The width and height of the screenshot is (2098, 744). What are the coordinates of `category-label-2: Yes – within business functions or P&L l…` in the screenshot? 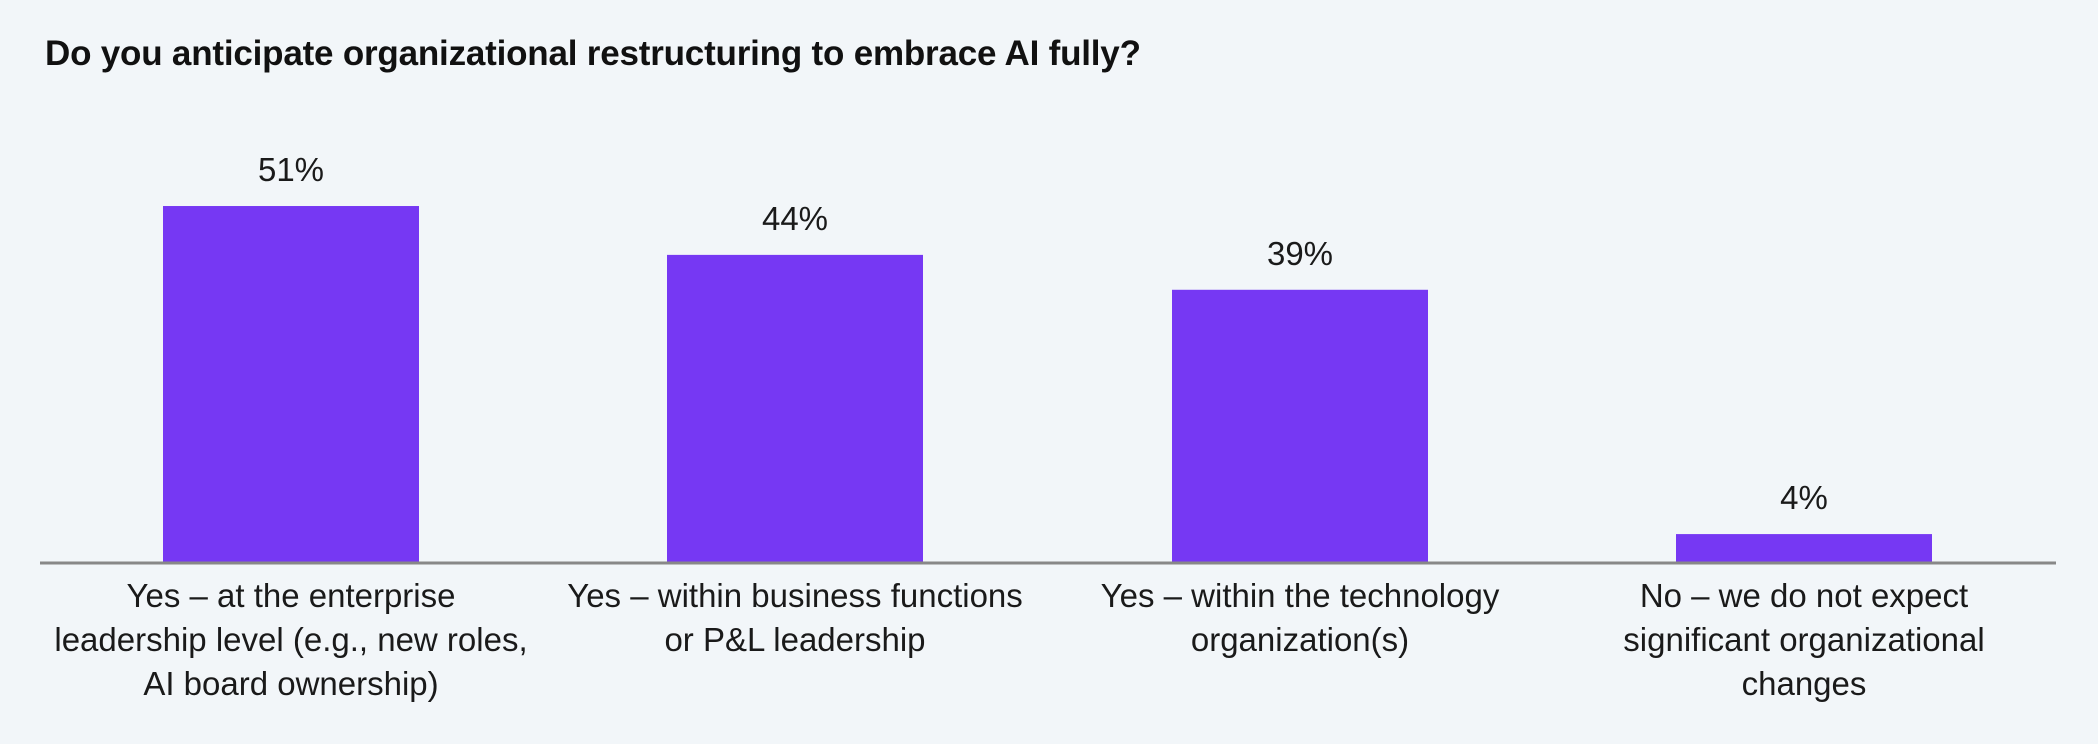 It's located at (795, 617).